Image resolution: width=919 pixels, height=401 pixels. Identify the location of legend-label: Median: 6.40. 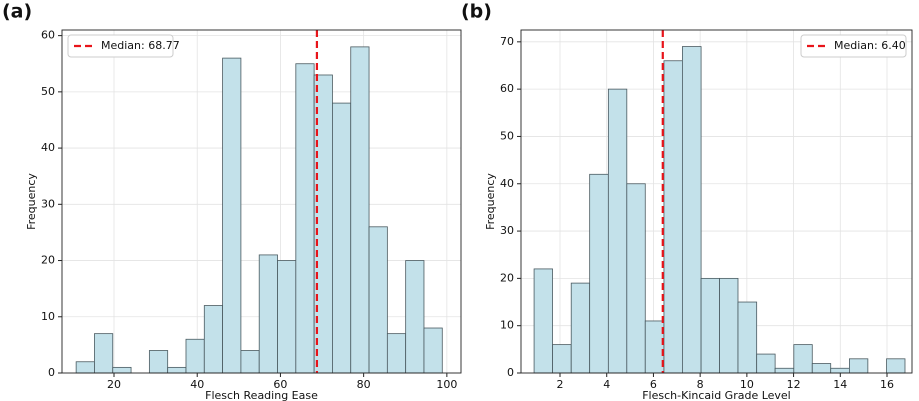
(870, 45).